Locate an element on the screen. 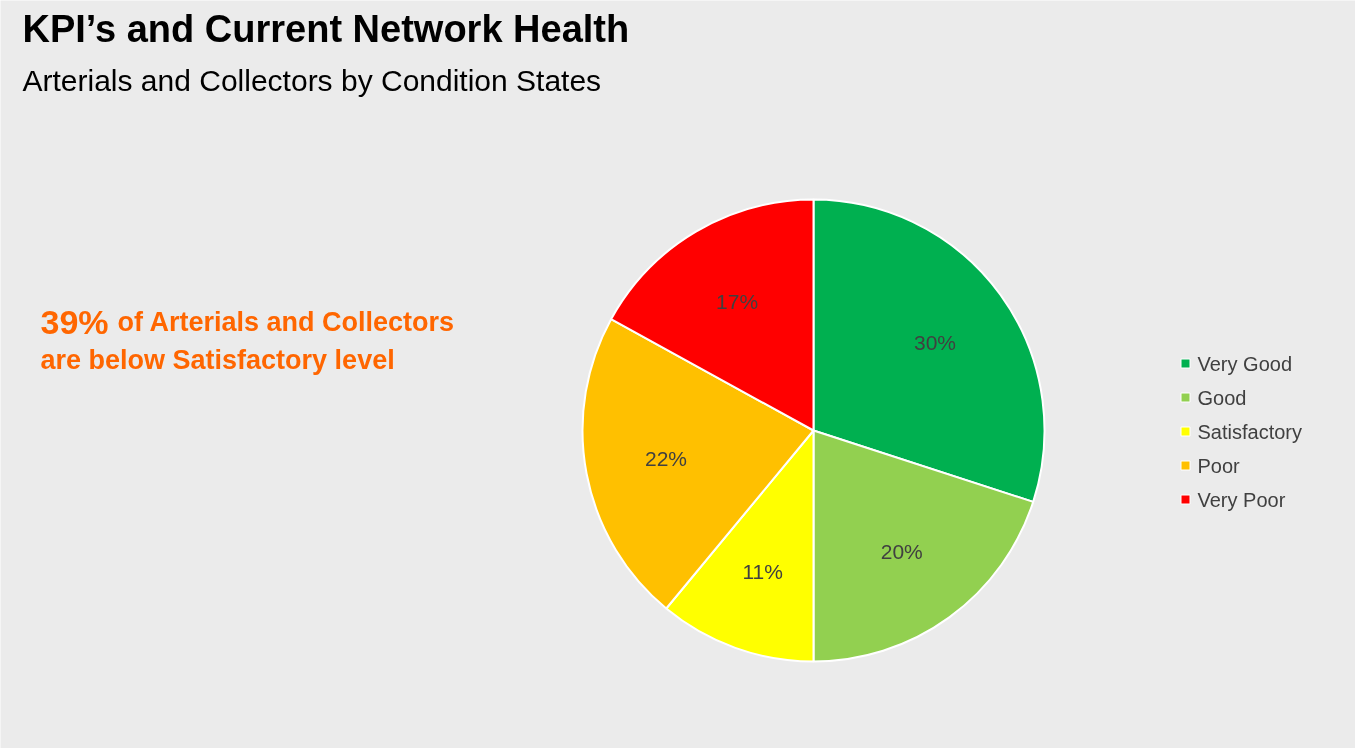 This screenshot has width=1355, height=748. data-label: 11% is located at coordinates (762, 572).